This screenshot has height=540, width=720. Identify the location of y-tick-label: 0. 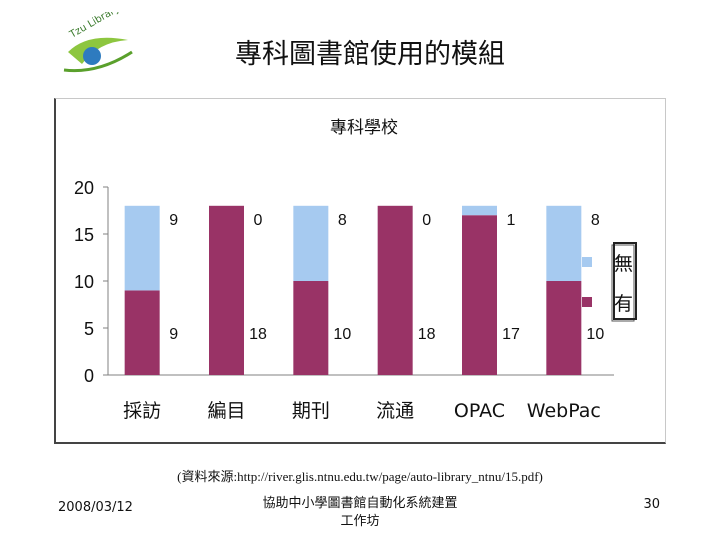
(89, 376).